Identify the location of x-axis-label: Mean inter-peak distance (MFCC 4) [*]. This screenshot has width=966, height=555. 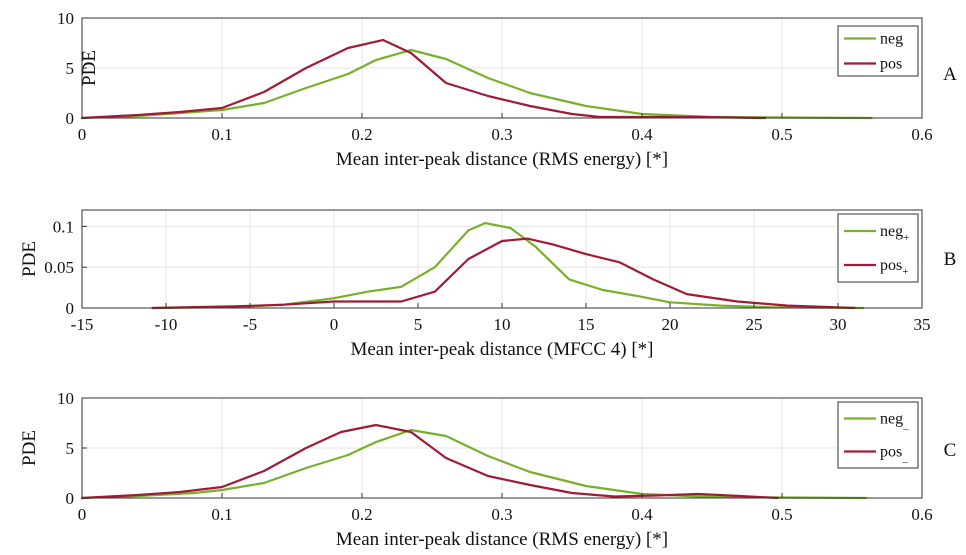
(501, 349).